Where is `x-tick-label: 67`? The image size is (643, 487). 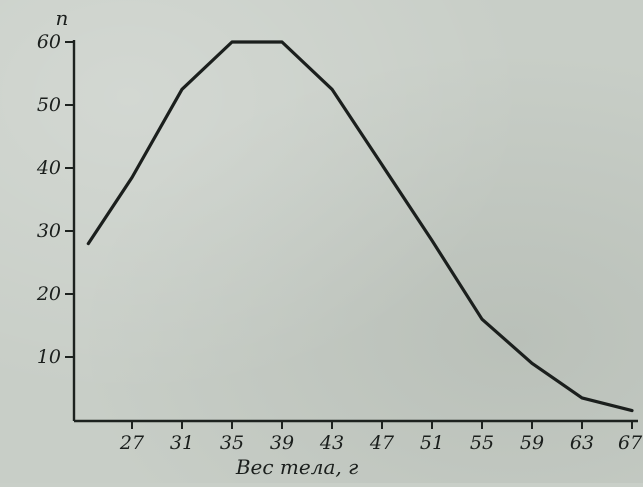
x-tick-label: 67 is located at coordinates (630, 443).